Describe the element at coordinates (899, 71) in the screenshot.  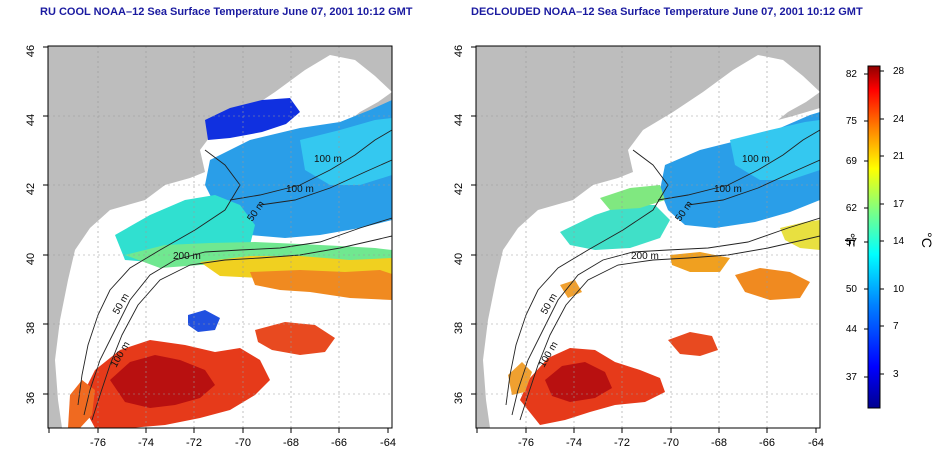
I see `colorbar-celsius-tick: 28` at that location.